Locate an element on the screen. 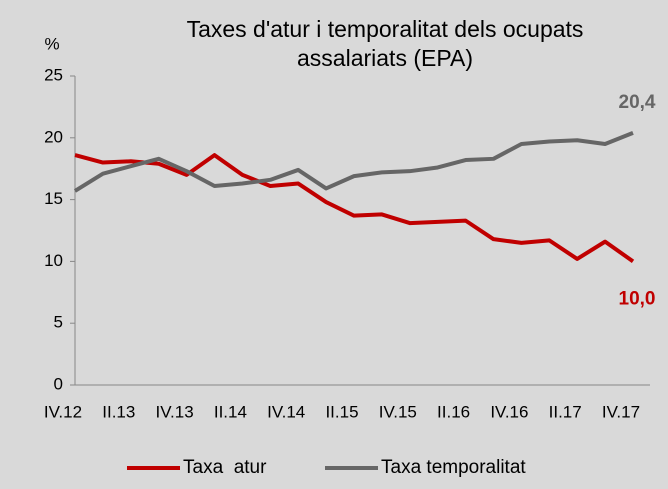 This screenshot has width=668, height=489. y-tick-label: 0 is located at coordinates (58, 383).